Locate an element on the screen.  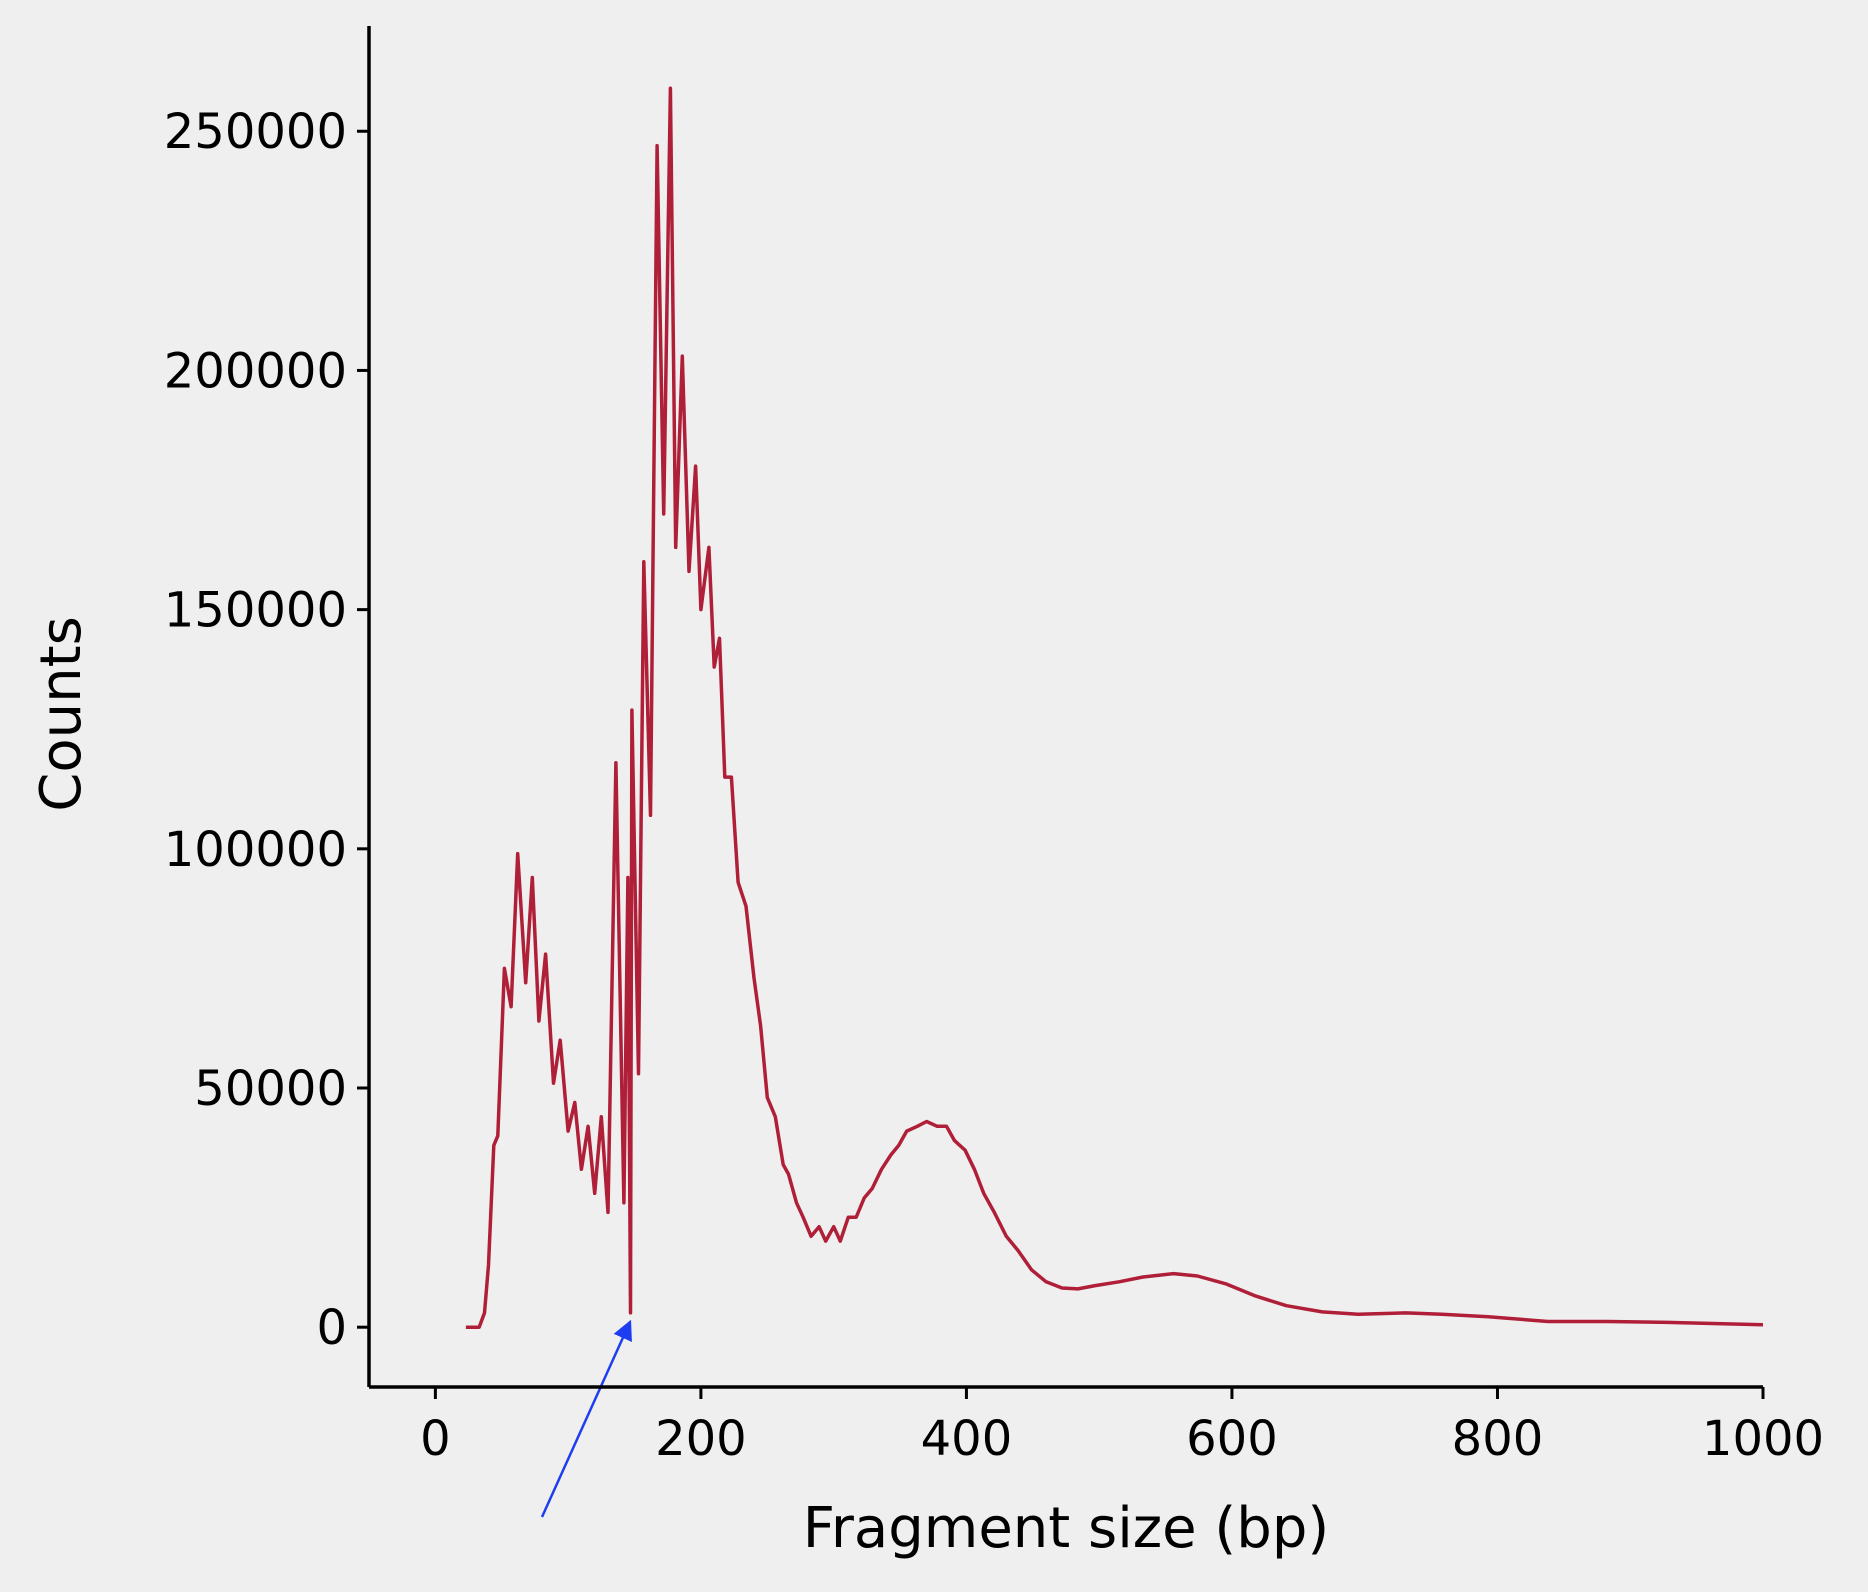
x-tick-label: 600 is located at coordinates (1232, 1439).